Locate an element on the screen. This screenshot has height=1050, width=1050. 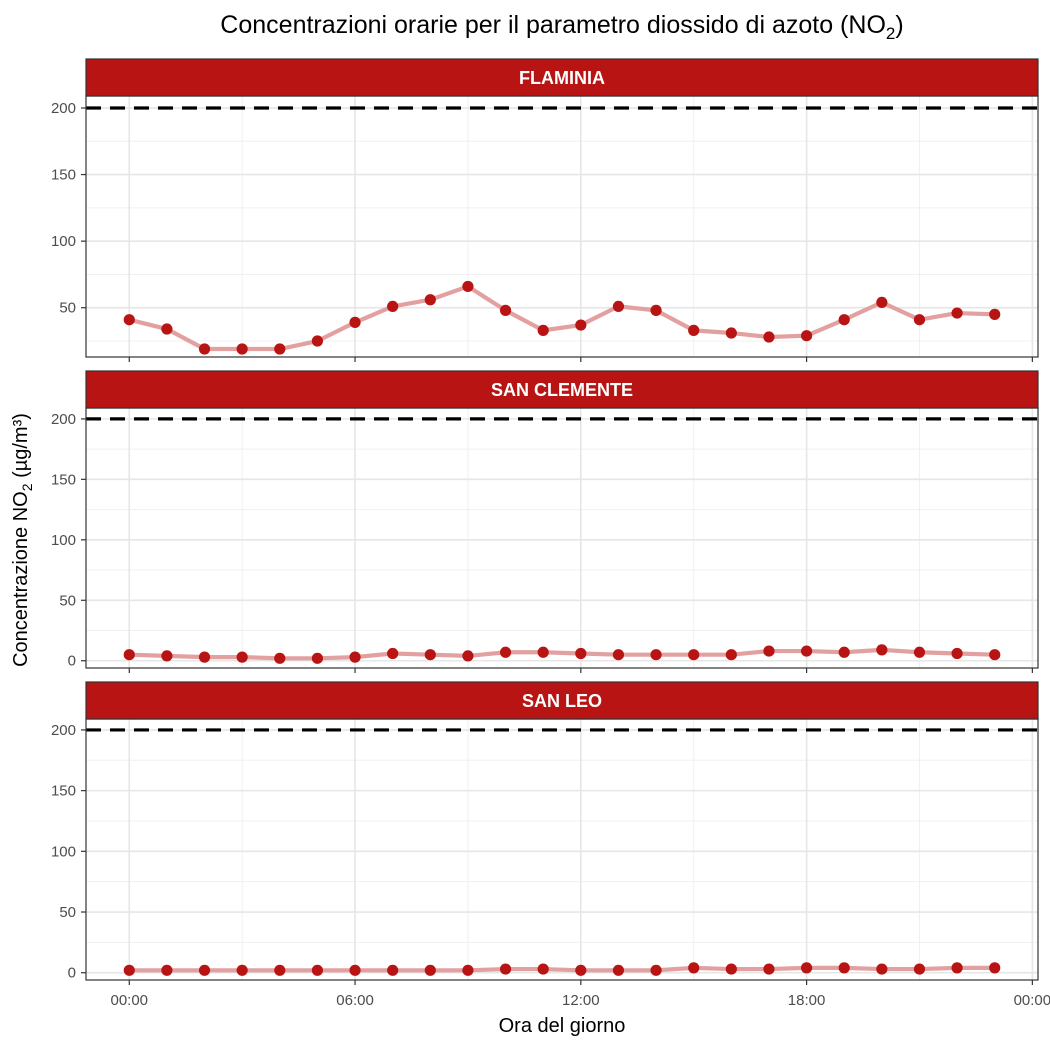
y-tick-label: 0 is located at coordinates (72, 973).